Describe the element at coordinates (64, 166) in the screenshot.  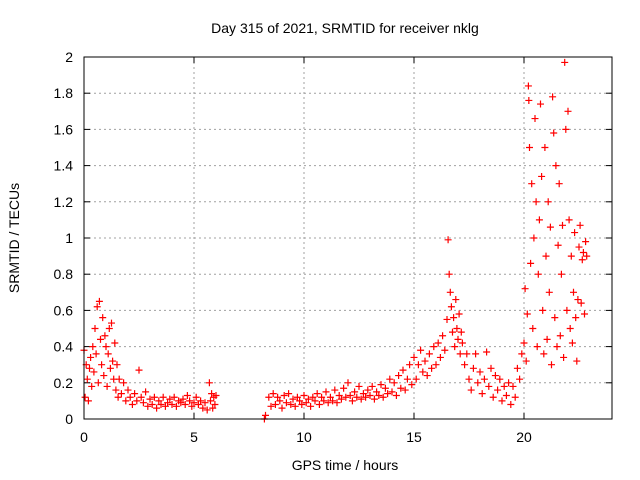
I see `y-tick-label: 1.4` at that location.